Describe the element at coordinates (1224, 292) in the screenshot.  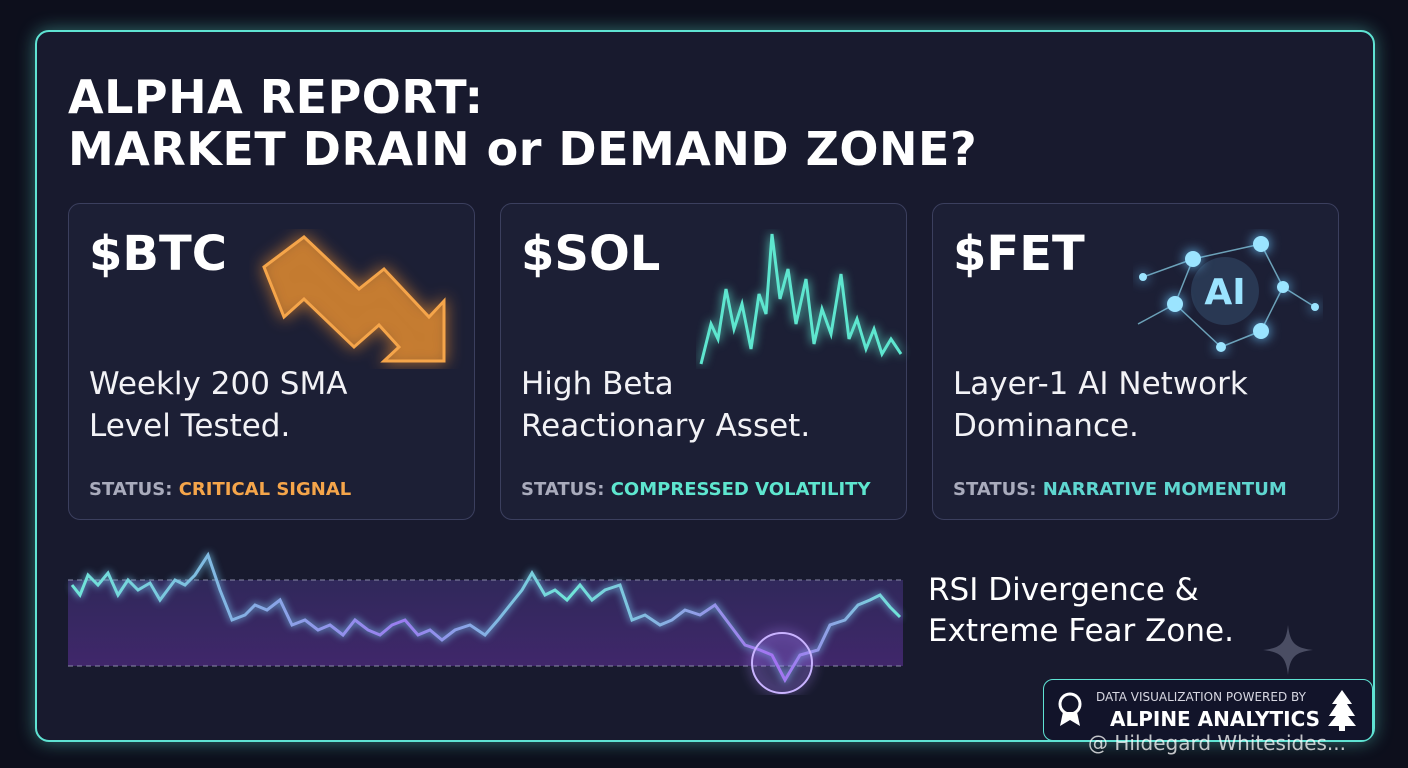
I see `ai-icon-label: AI` at that location.